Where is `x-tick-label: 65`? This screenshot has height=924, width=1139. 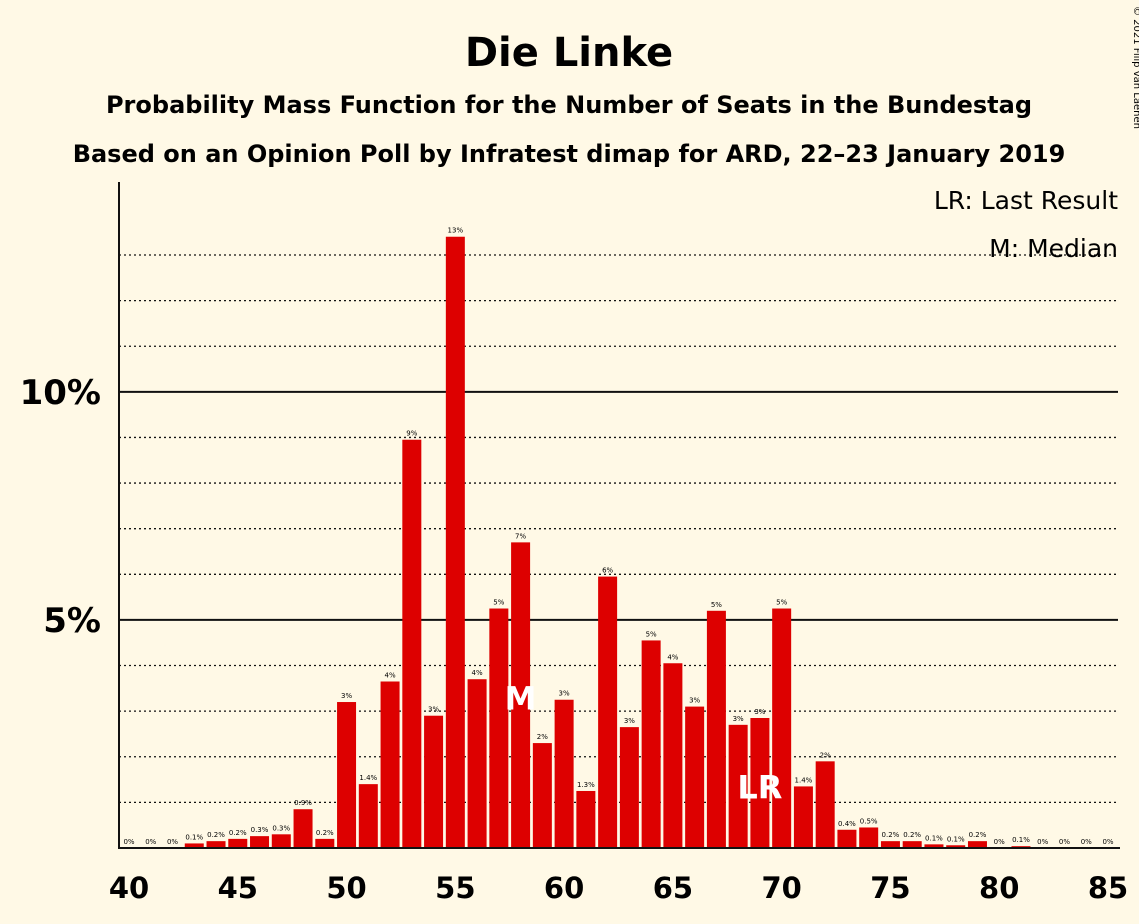 x-tick-label: 65 is located at coordinates (673, 888).